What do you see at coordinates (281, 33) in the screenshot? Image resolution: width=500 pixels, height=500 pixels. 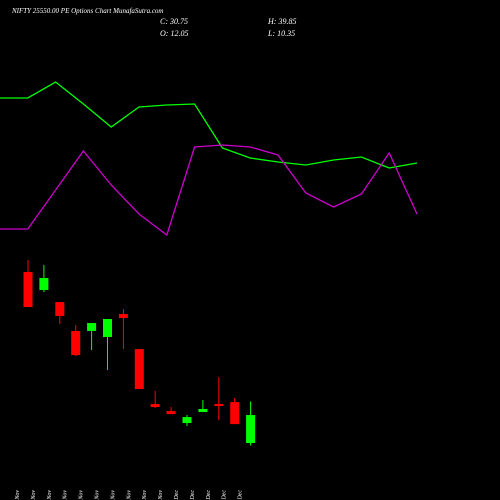 I see `info-low: L: 10.35` at bounding box center [281, 33].